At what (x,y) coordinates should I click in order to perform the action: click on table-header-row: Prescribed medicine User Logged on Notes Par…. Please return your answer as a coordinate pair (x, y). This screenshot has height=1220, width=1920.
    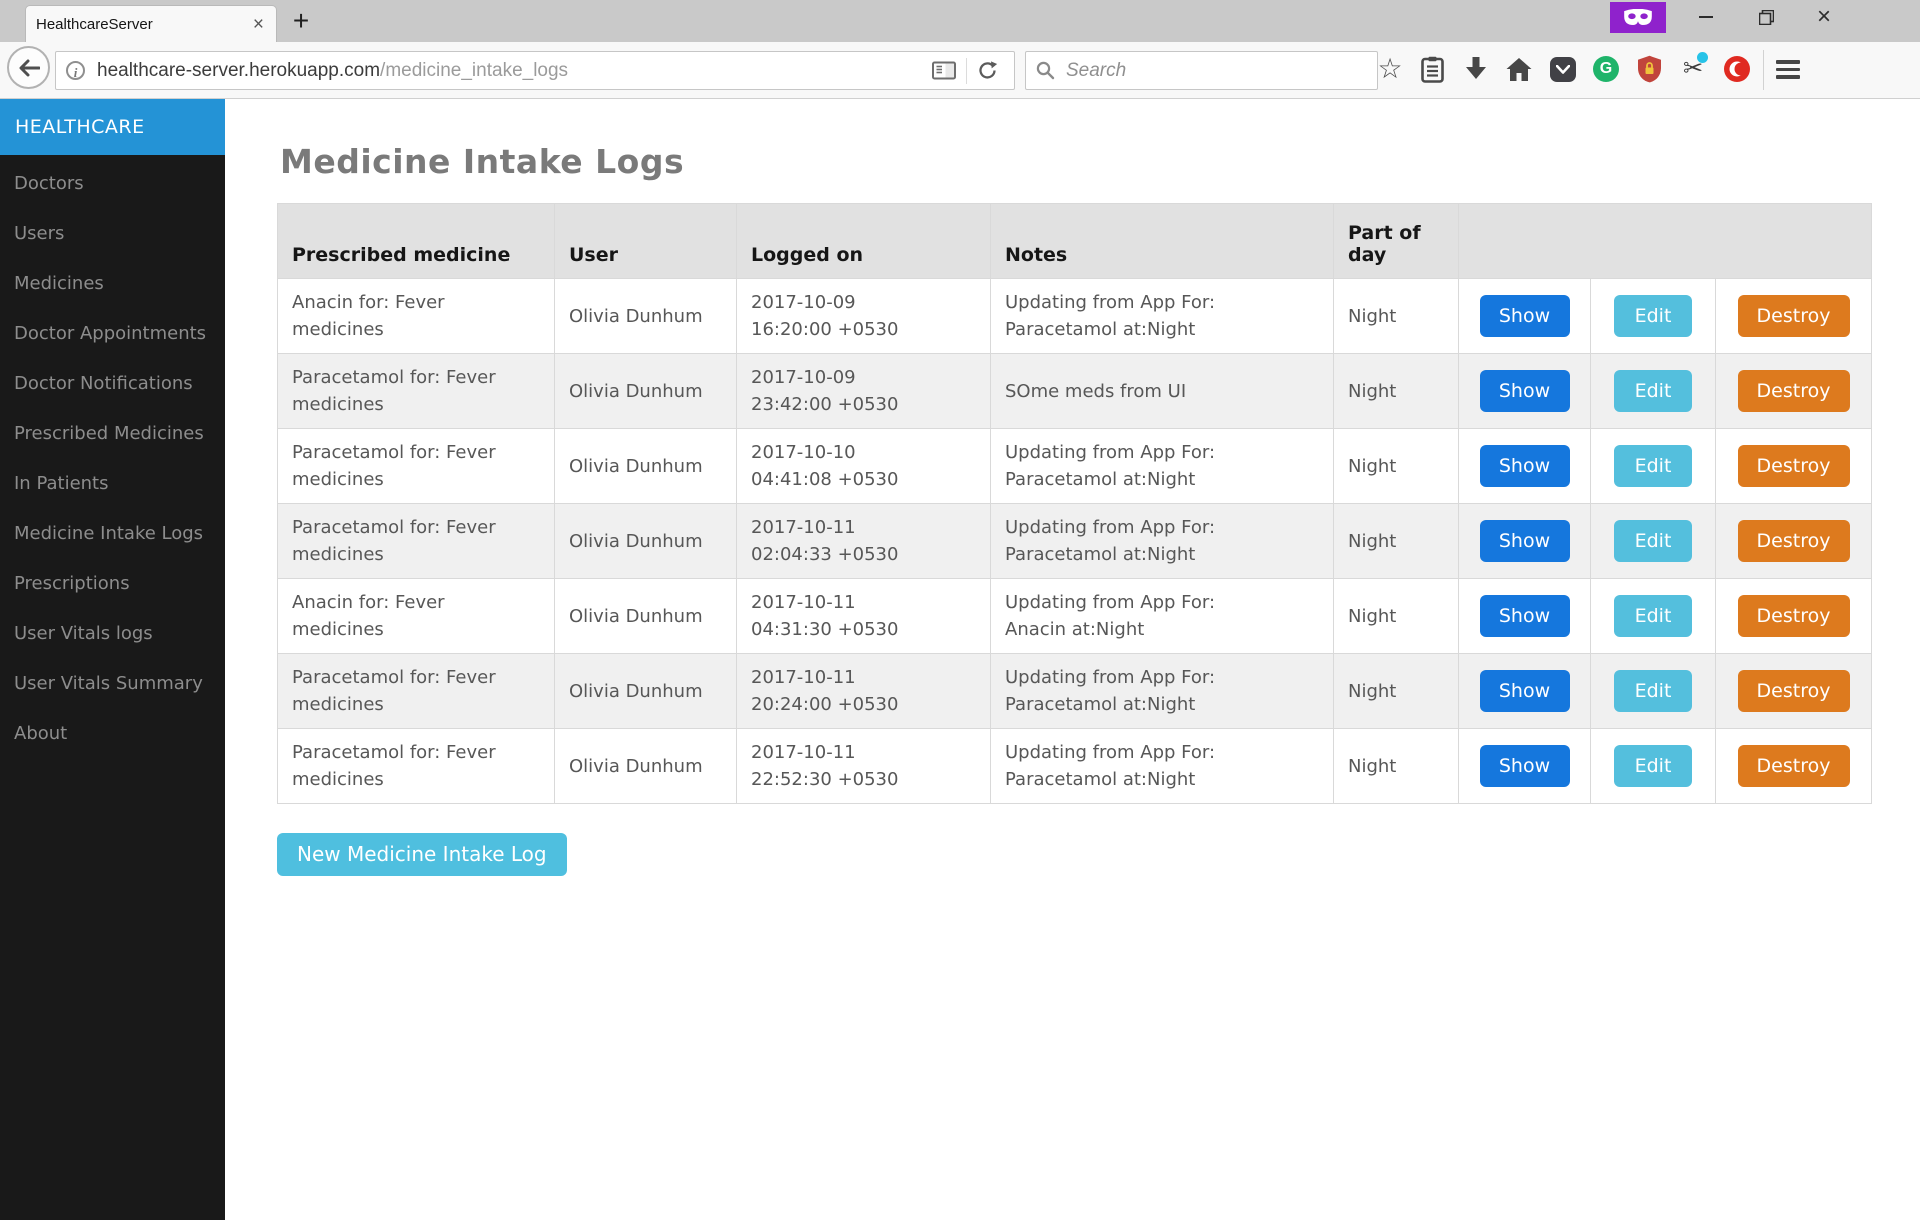
    Looking at the image, I should click on (1075, 241).